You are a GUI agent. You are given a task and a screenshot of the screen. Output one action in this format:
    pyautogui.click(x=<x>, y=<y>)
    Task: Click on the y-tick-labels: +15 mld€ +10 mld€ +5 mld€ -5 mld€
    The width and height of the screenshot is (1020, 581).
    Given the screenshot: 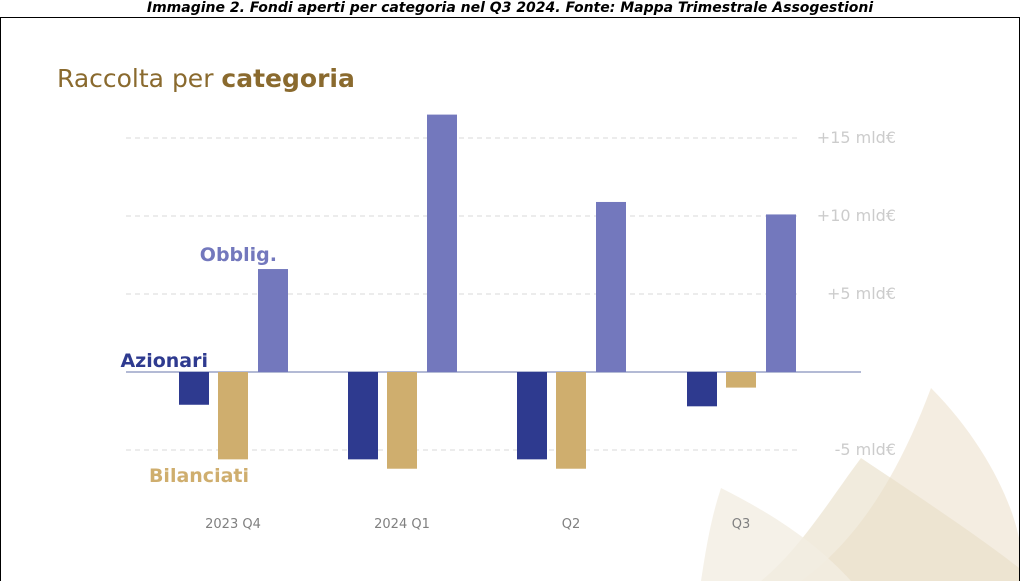 What is the action you would take?
    pyautogui.click(x=856, y=293)
    